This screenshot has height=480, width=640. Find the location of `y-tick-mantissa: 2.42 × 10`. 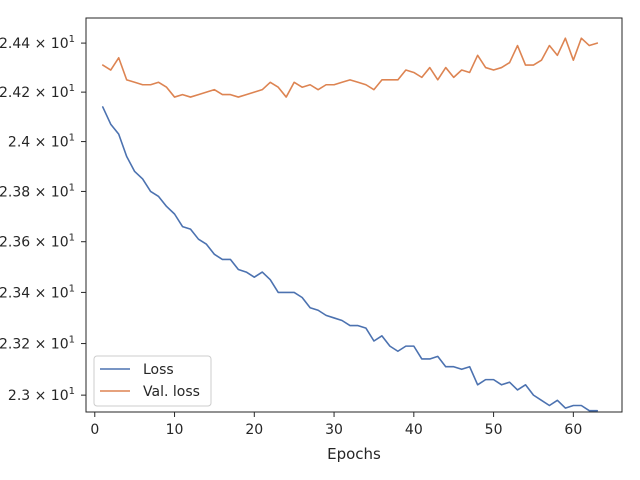

y-tick-mantissa: 2.42 × 10 is located at coordinates (34, 93).